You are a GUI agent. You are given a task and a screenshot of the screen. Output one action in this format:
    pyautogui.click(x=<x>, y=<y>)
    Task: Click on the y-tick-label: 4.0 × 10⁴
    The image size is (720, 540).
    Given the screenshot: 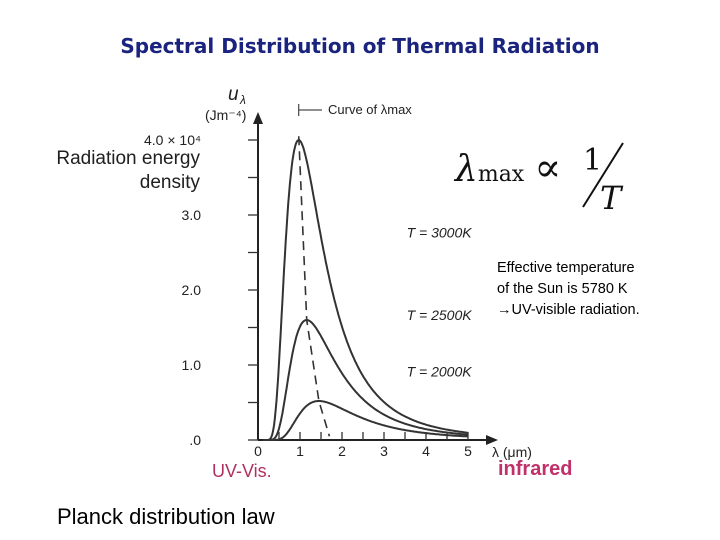 What is the action you would take?
    pyautogui.click(x=172, y=140)
    